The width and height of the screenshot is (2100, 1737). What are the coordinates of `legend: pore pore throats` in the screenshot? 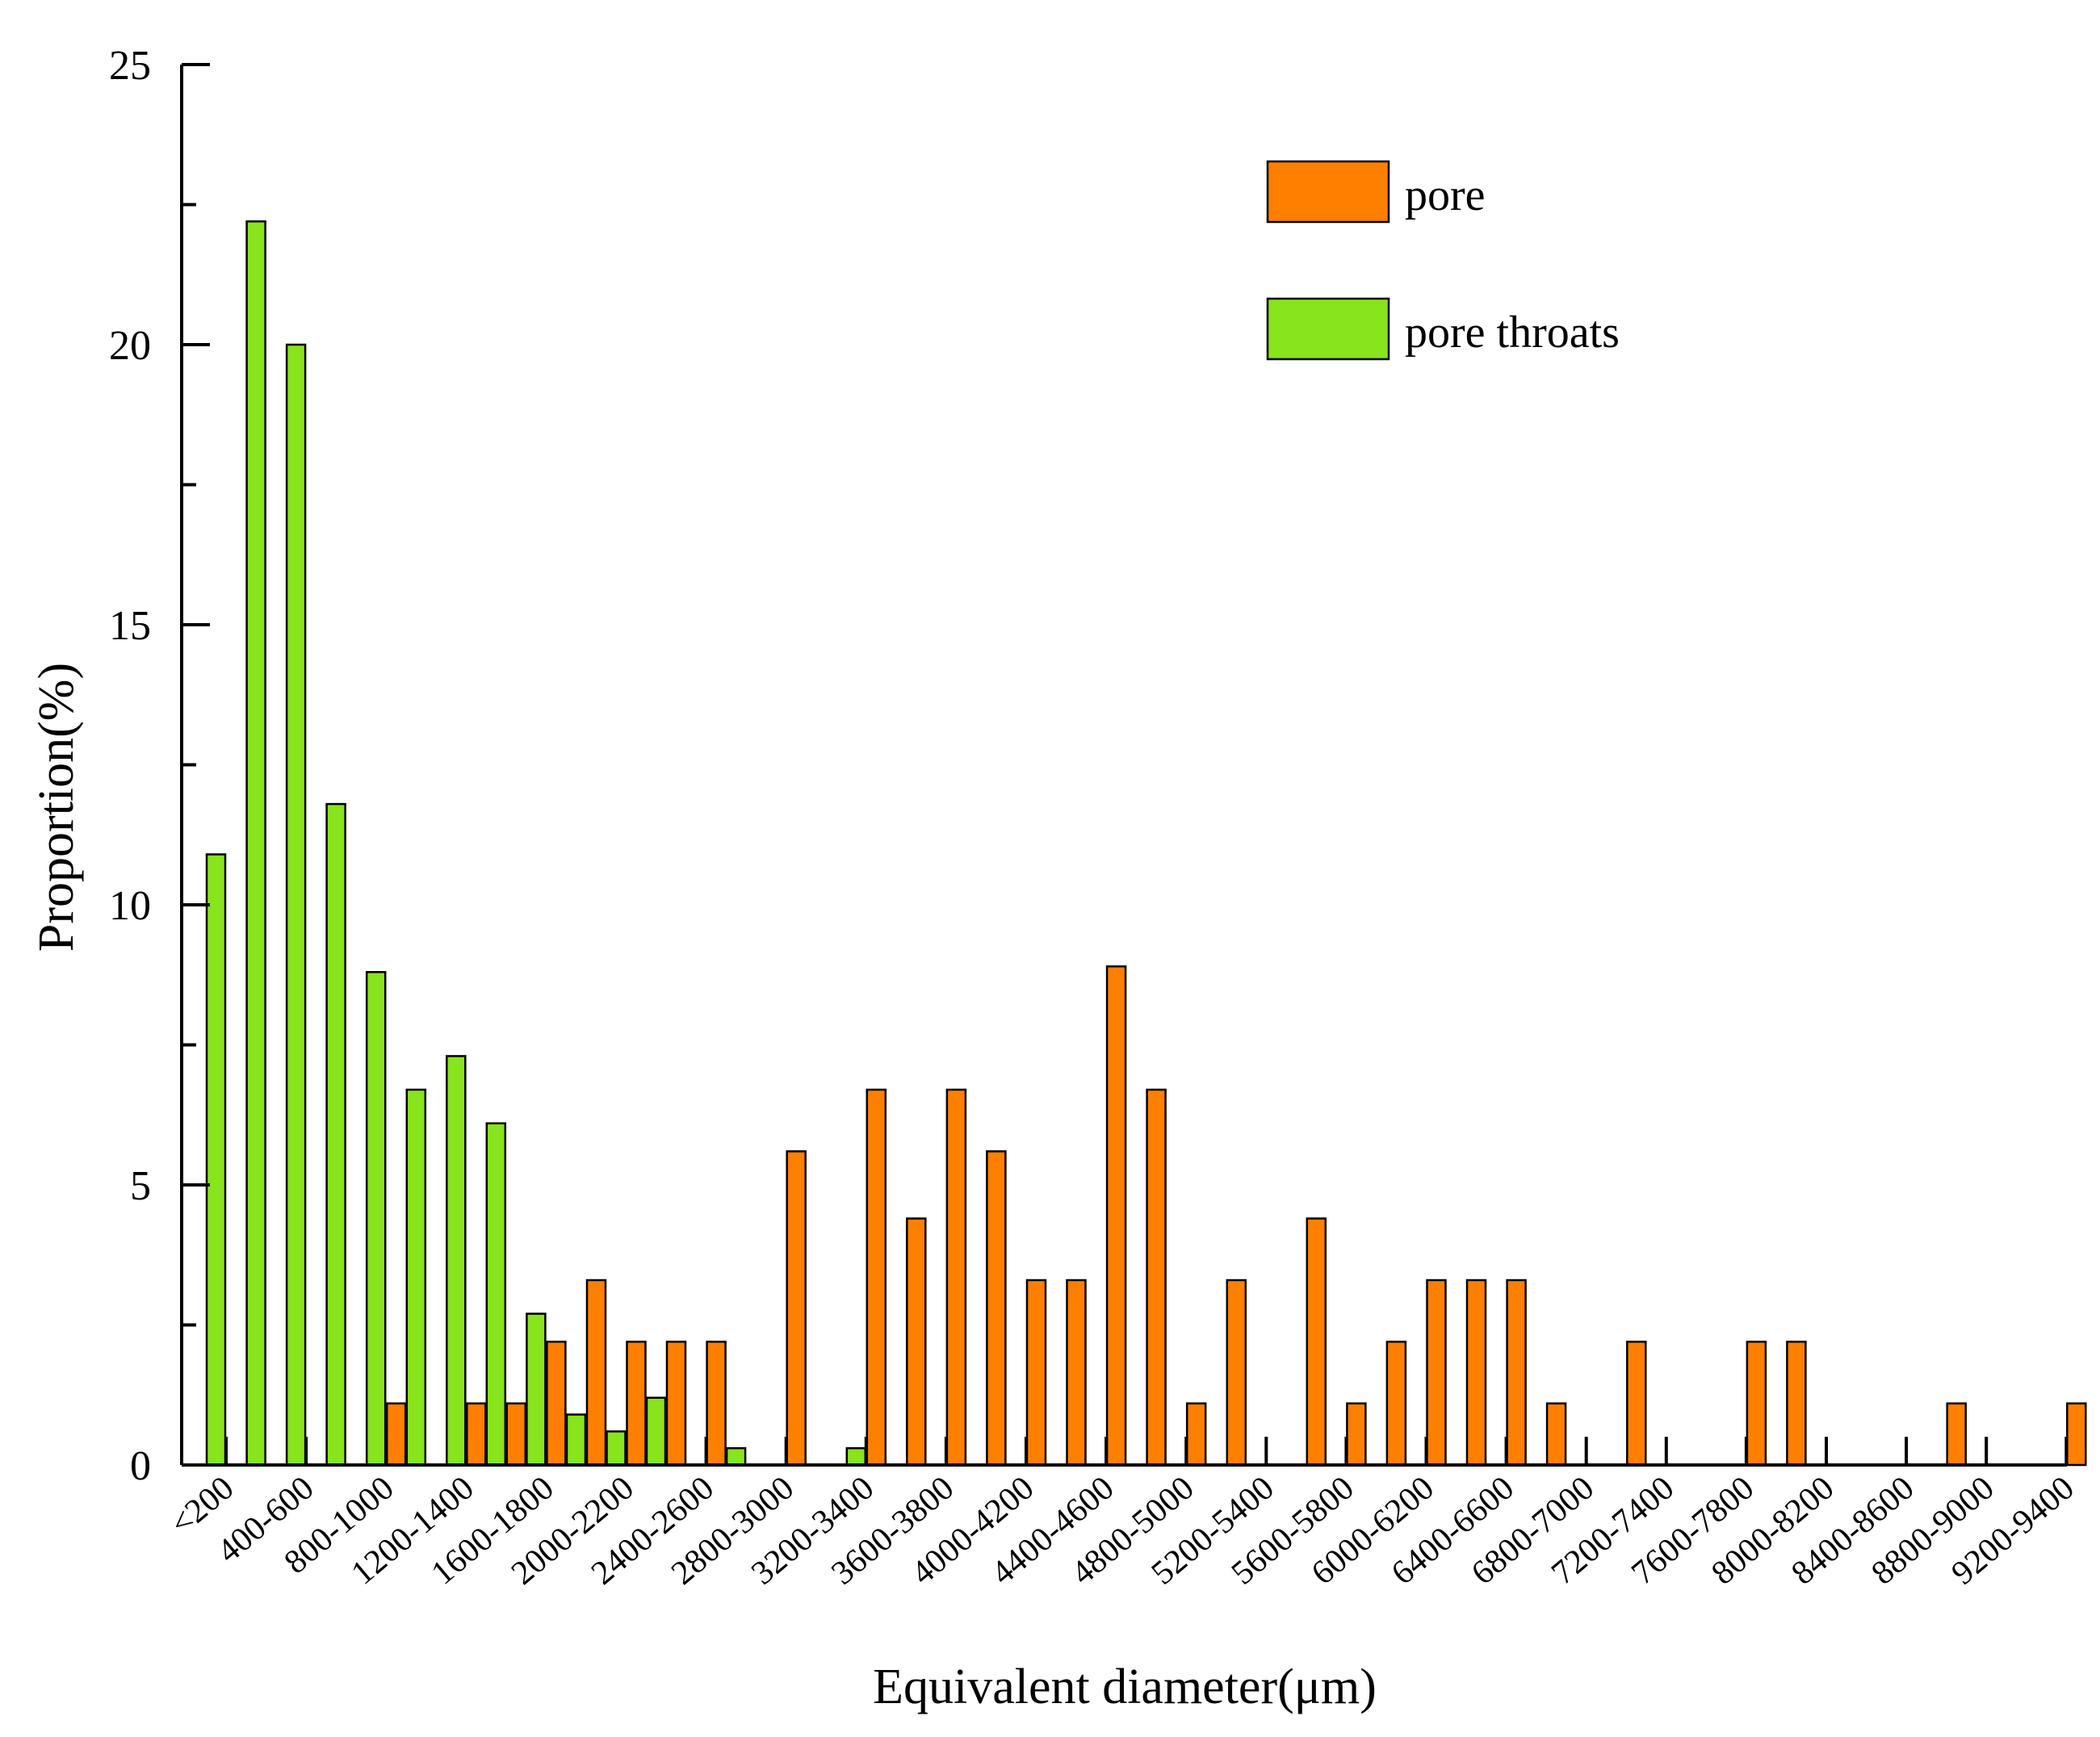 It's located at (1443, 260).